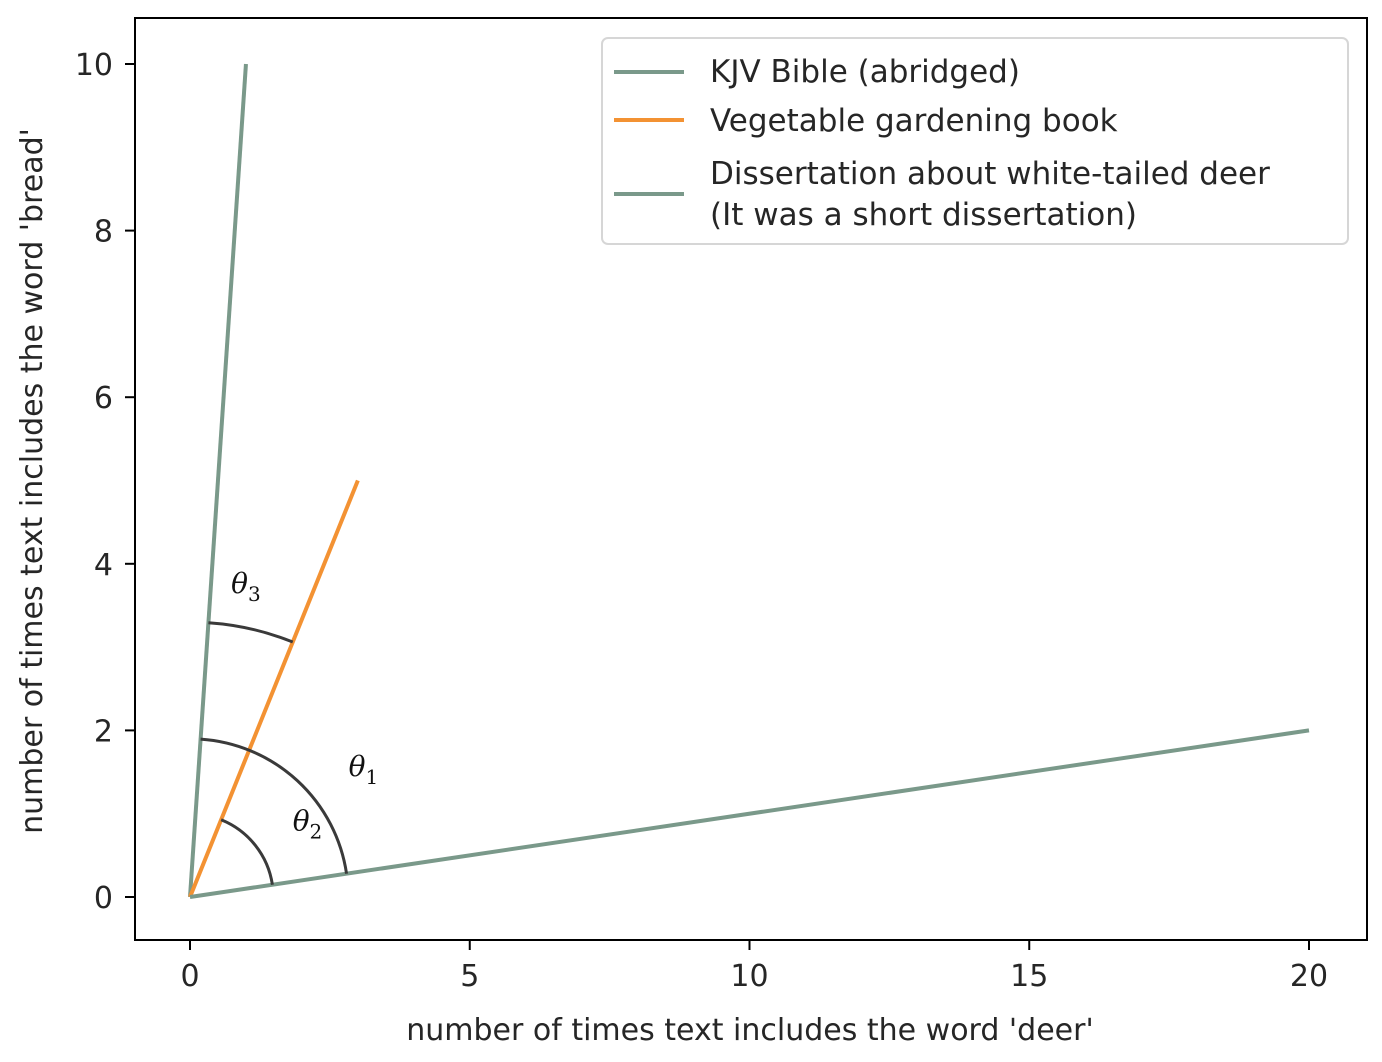 Image resolution: width=1382 pixels, height=1062 pixels. I want to click on y-tick-label: 10, so click(94, 65).